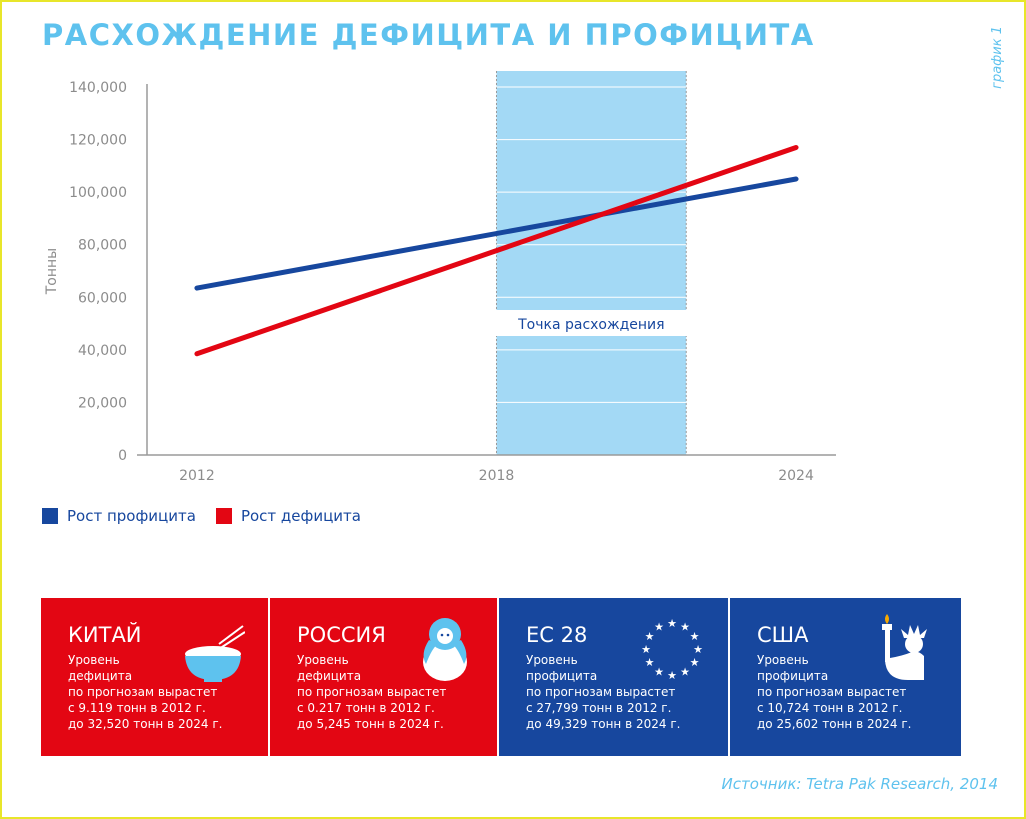  What do you see at coordinates (50, 516) in the screenshot?
I see `legend-swatch-surplus` at bounding box center [50, 516].